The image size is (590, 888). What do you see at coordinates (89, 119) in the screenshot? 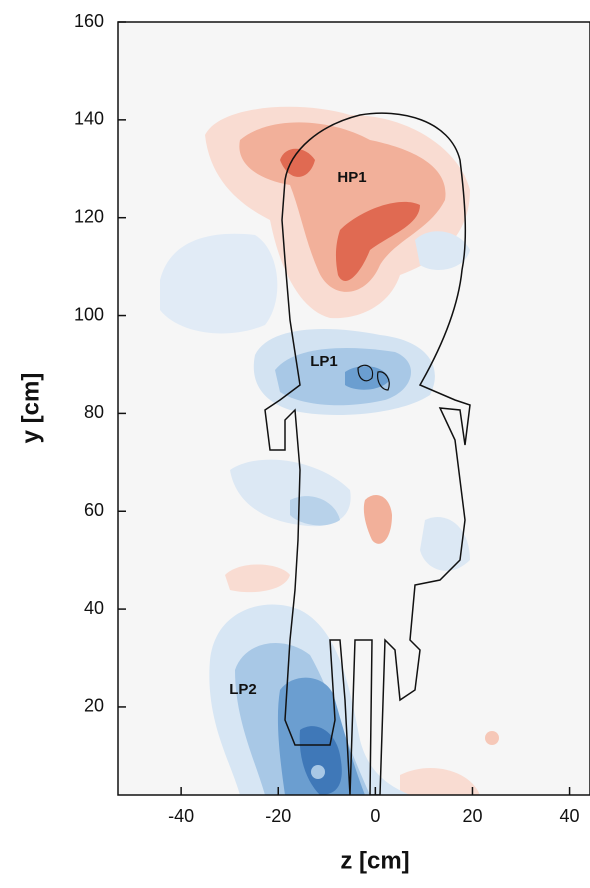
I see `y-tick-label: 140` at bounding box center [89, 119].